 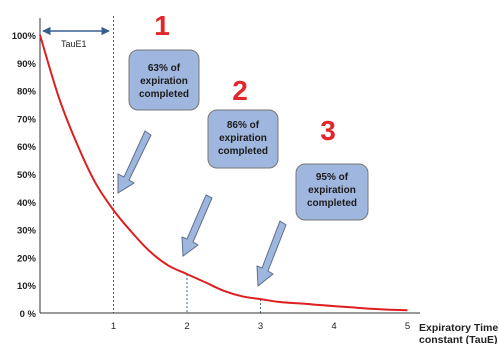 I want to click on callout-text-2-line-3: completed, so click(x=243, y=151).